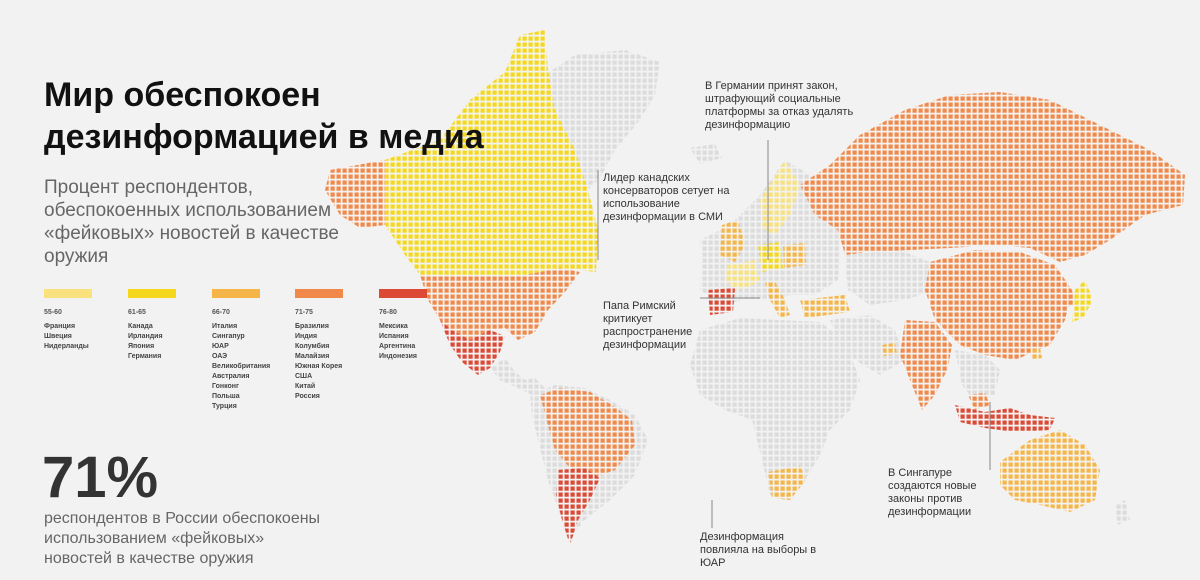 The image size is (1200, 580). Describe the element at coordinates (304, 312) in the screenshot. I see `legend-range: 71-75` at that location.